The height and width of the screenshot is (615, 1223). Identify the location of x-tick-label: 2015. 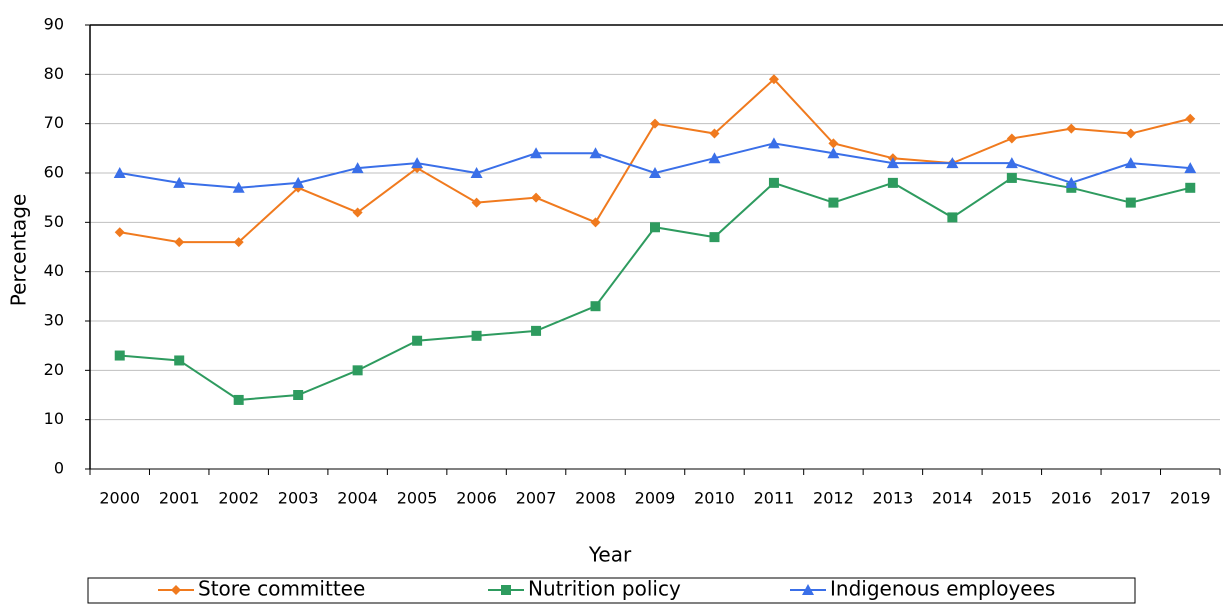
(1011, 498).